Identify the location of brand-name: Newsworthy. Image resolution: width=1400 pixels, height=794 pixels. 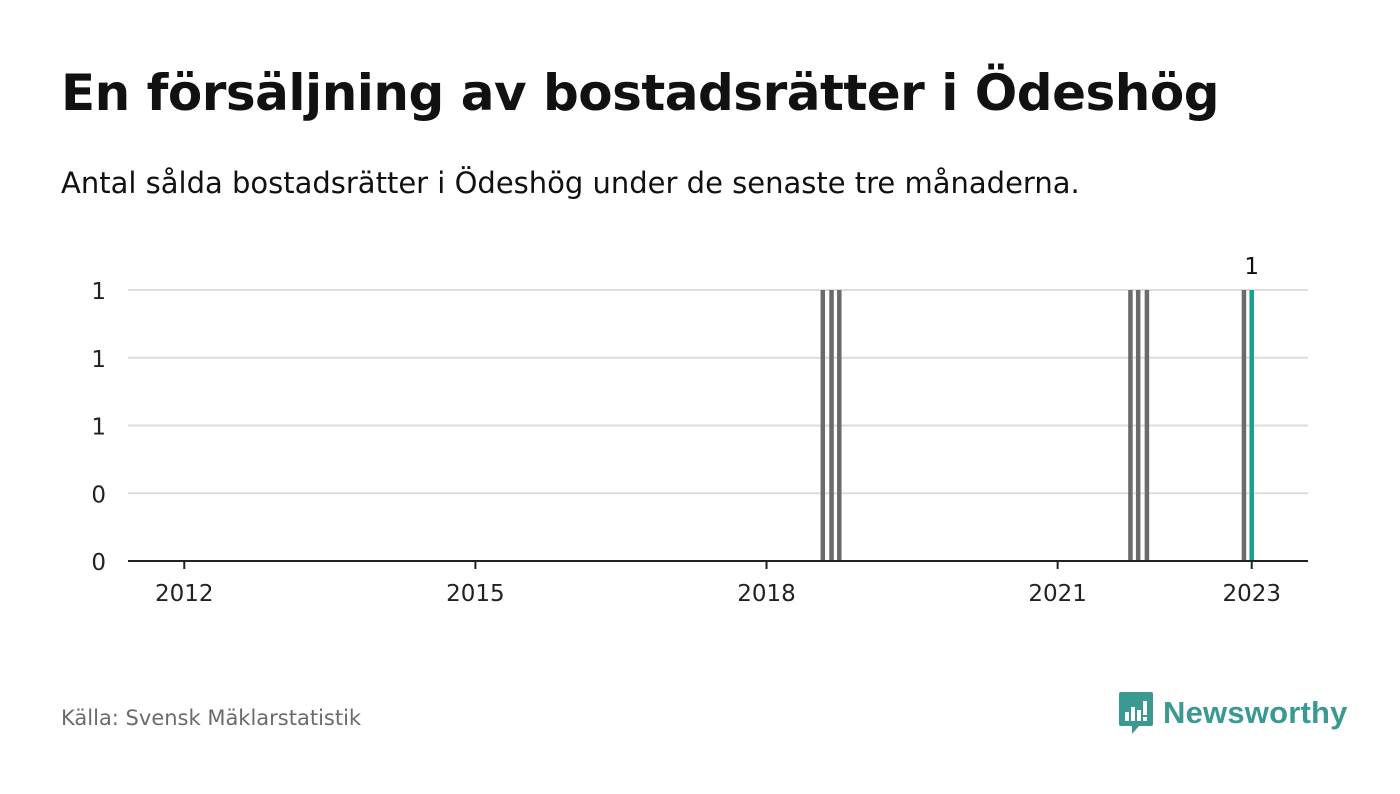
(1255, 712).